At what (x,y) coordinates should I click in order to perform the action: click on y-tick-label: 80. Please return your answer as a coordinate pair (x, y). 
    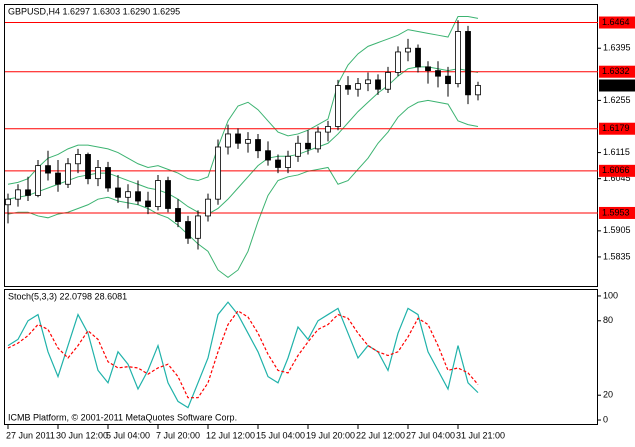
    Looking at the image, I should click on (608, 320).